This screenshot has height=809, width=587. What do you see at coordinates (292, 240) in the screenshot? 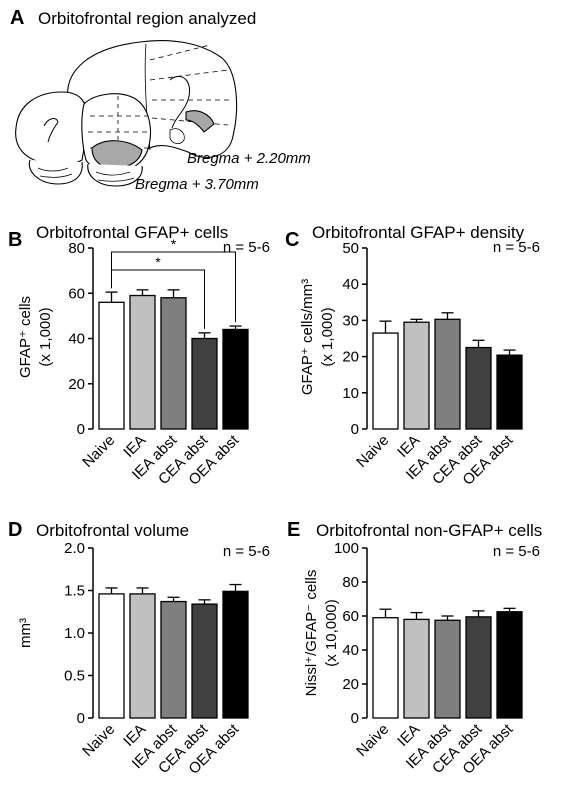
I see `panel-letter: C` at bounding box center [292, 240].